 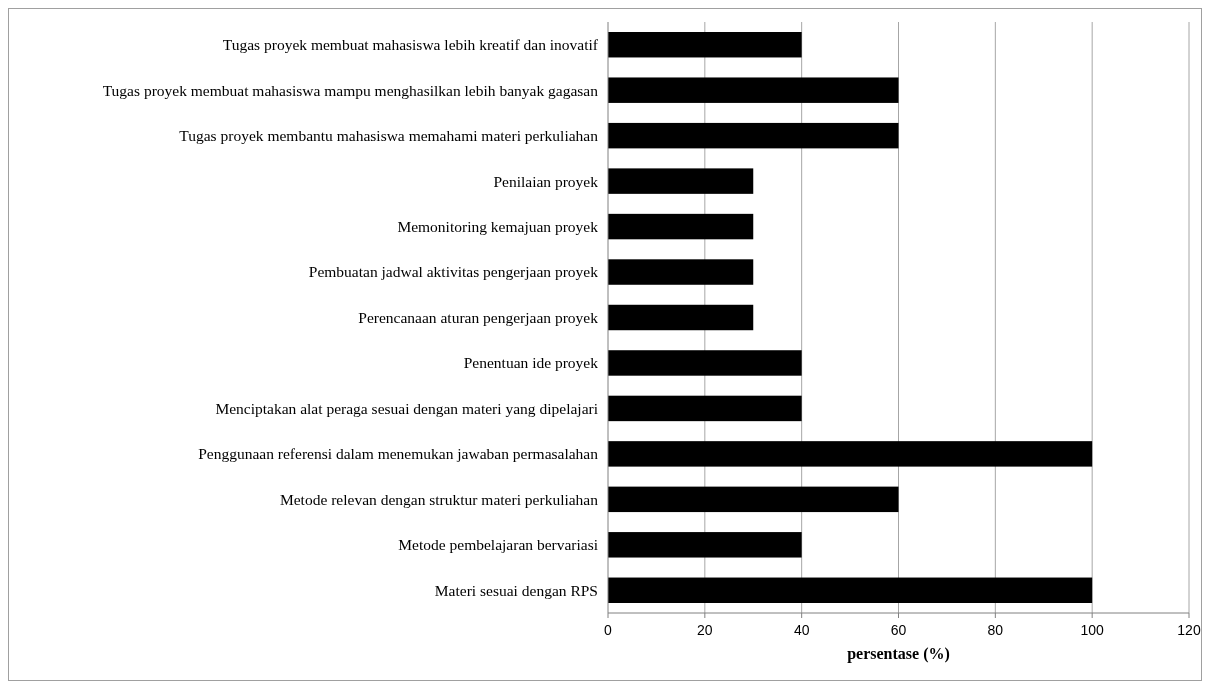 What do you see at coordinates (995, 630) in the screenshot?
I see `x-tick-label: 80` at bounding box center [995, 630].